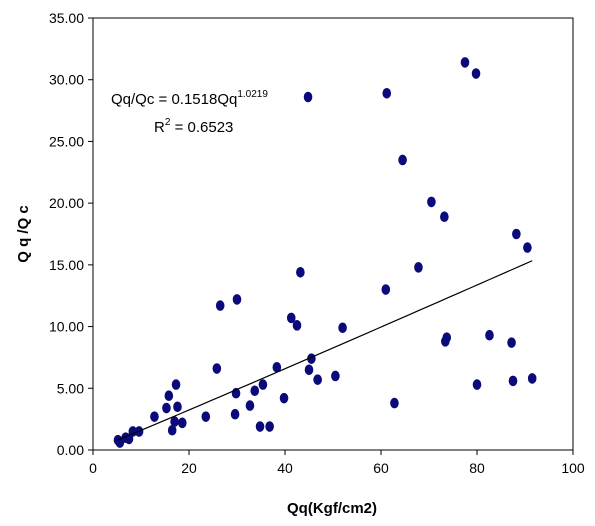 This screenshot has height=526, width=595. What do you see at coordinates (337, 463) in the screenshot?
I see `x-axis-ticks: 0 20 40 60 80 100` at bounding box center [337, 463].